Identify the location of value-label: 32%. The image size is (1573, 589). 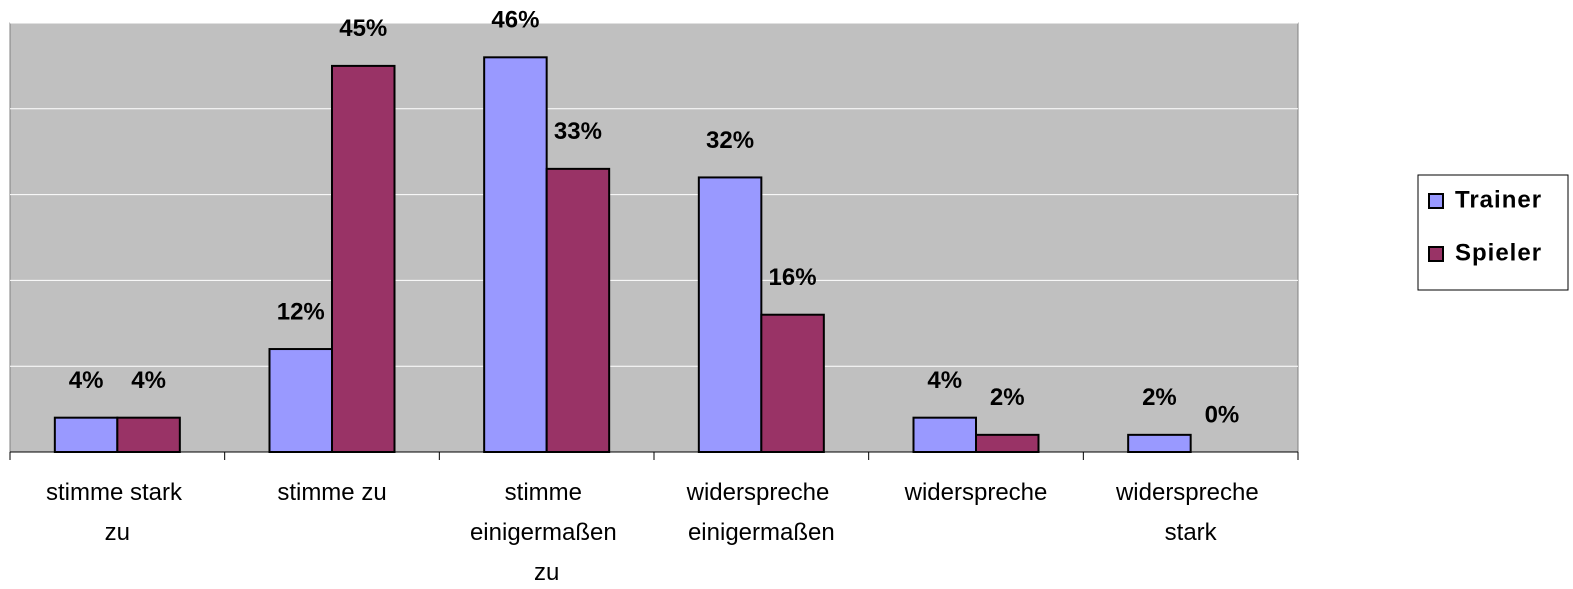
(730, 140).